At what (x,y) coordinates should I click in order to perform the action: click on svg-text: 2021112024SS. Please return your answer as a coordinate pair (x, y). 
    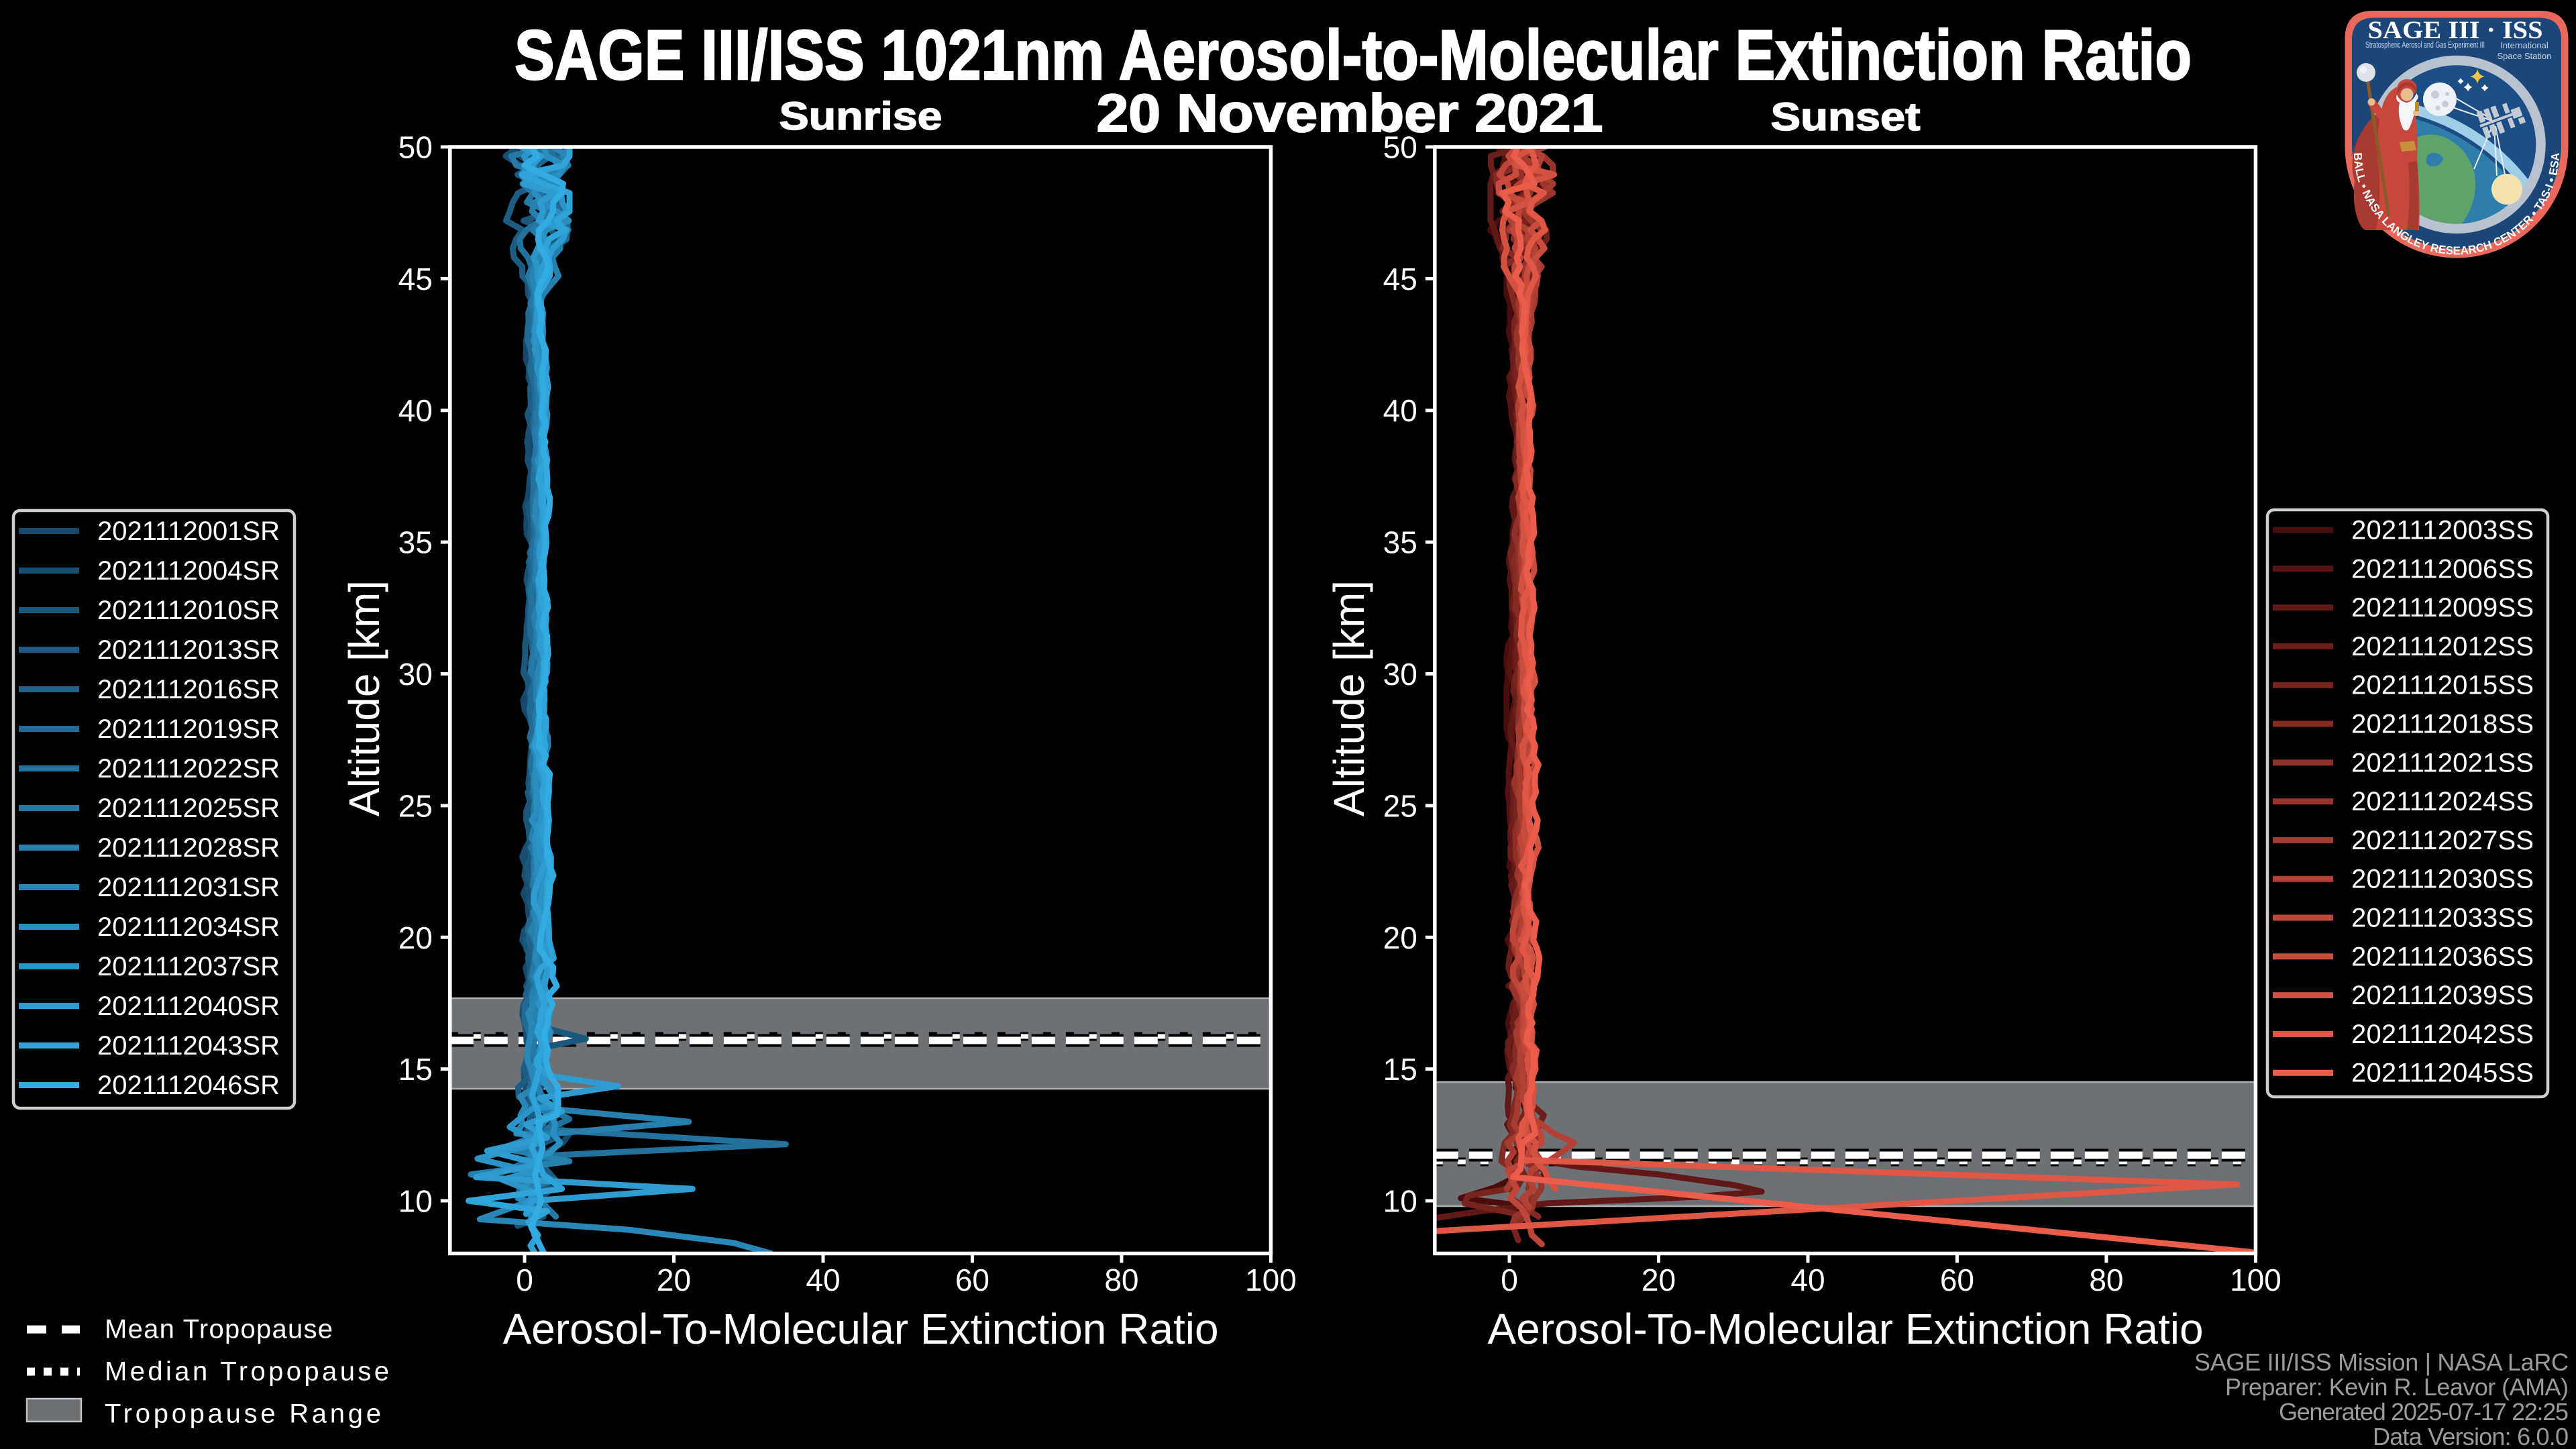
    Looking at the image, I should click on (2442, 801).